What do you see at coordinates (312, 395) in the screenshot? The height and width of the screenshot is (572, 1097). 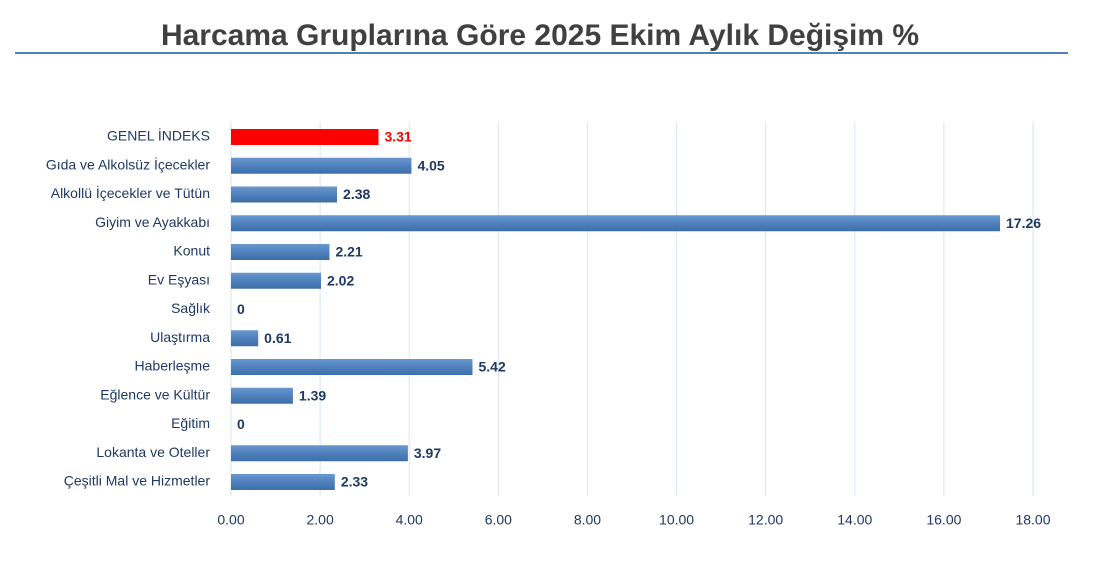 I see `value-label: 1.39` at bounding box center [312, 395].